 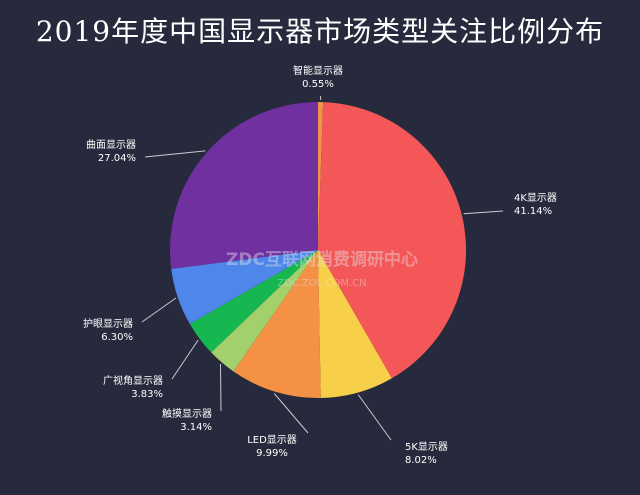 What do you see at coordinates (318, 70) in the screenshot?
I see `slice-label-1: 智能显示器` at bounding box center [318, 70].